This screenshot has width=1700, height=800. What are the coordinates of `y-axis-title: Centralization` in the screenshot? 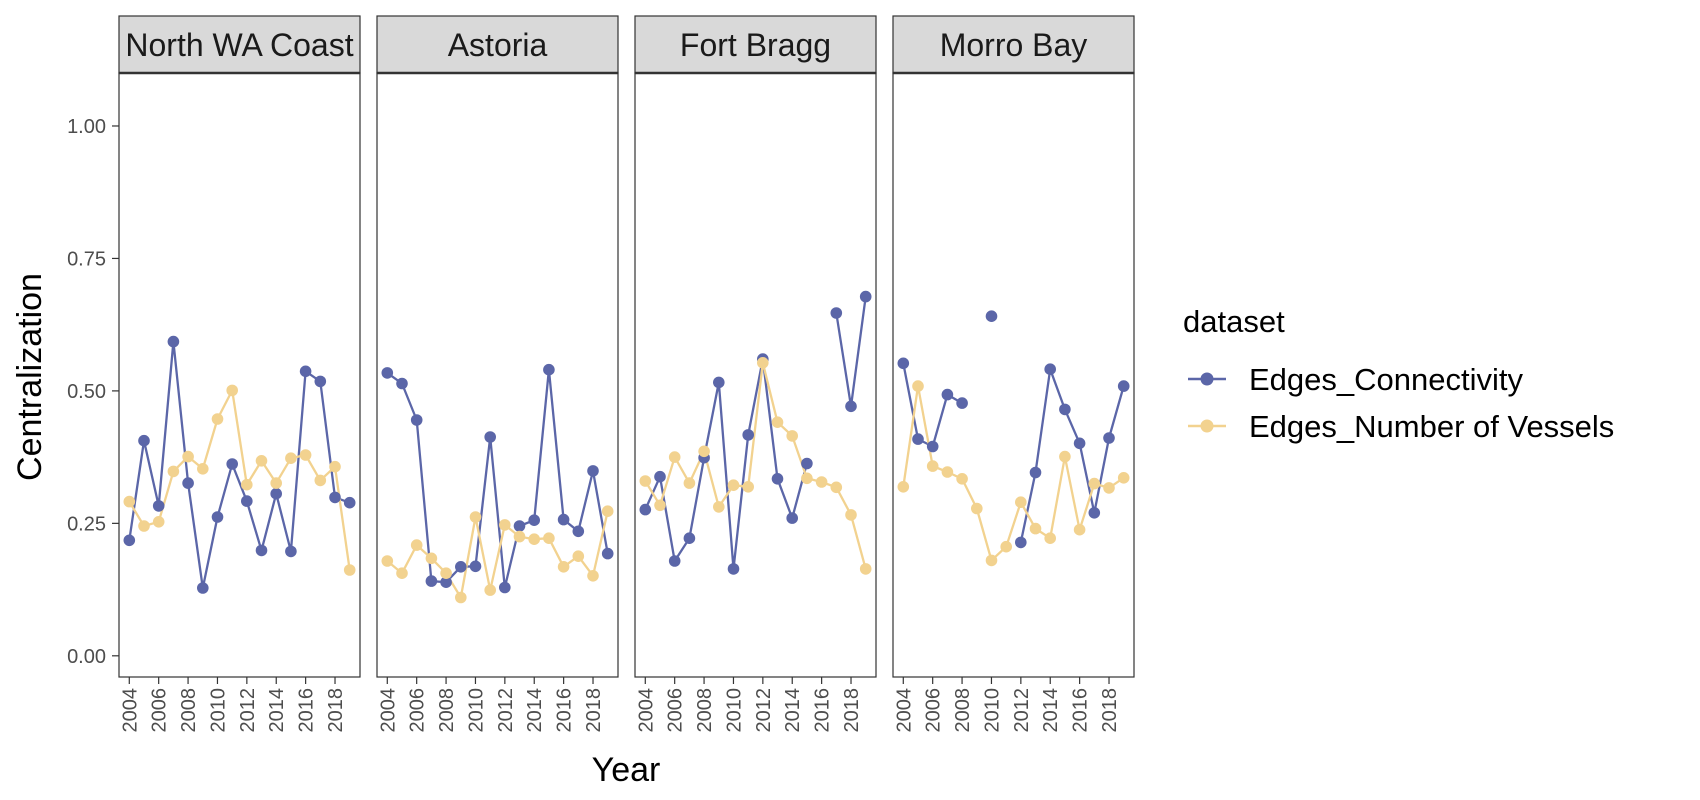 It's located at (30, 377).